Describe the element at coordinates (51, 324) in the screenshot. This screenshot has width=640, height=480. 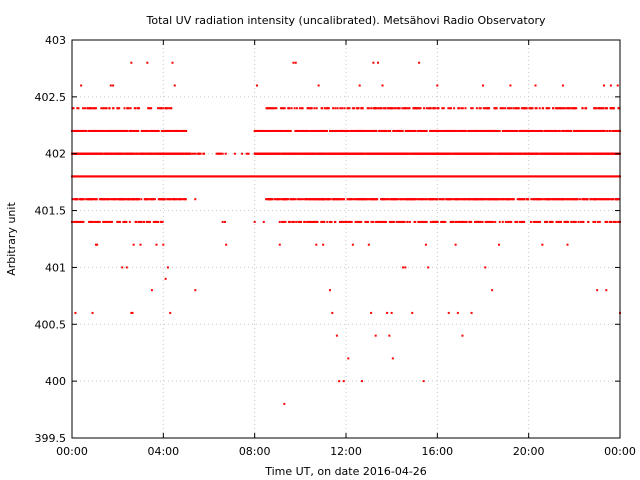
I see `y-tick-label: 400.5` at that location.